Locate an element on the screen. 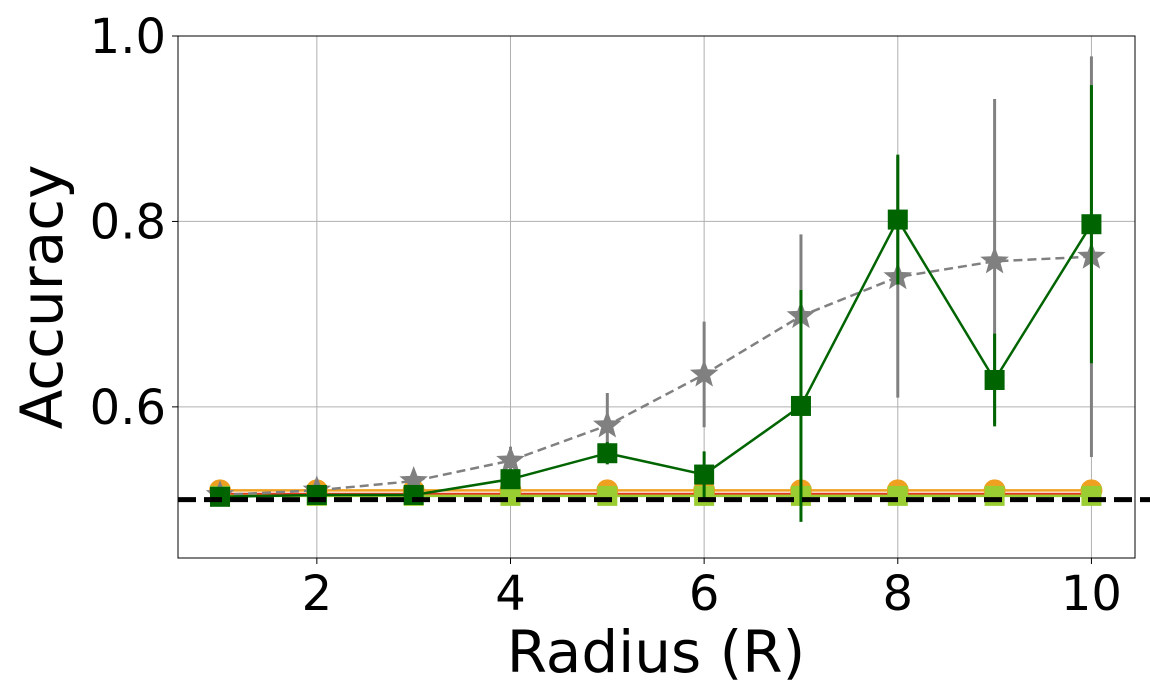  x-tick-label: 10 is located at coordinates (1091, 594).